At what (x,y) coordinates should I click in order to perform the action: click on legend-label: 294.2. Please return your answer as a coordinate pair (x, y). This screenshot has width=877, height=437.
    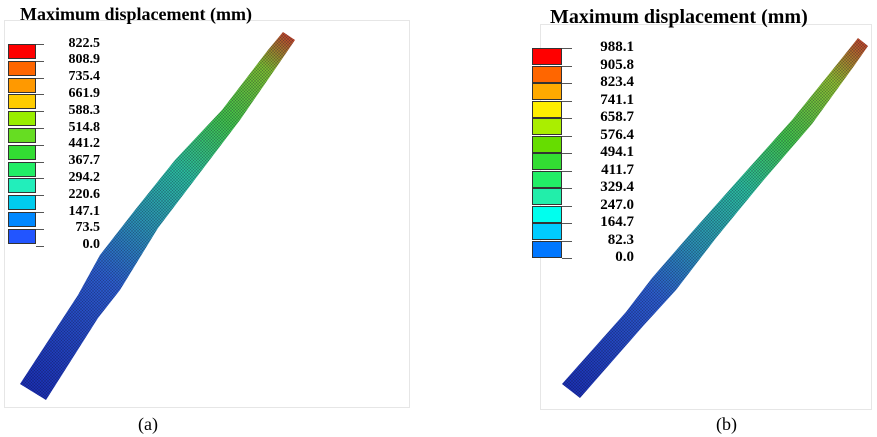
    Looking at the image, I should click on (84, 177).